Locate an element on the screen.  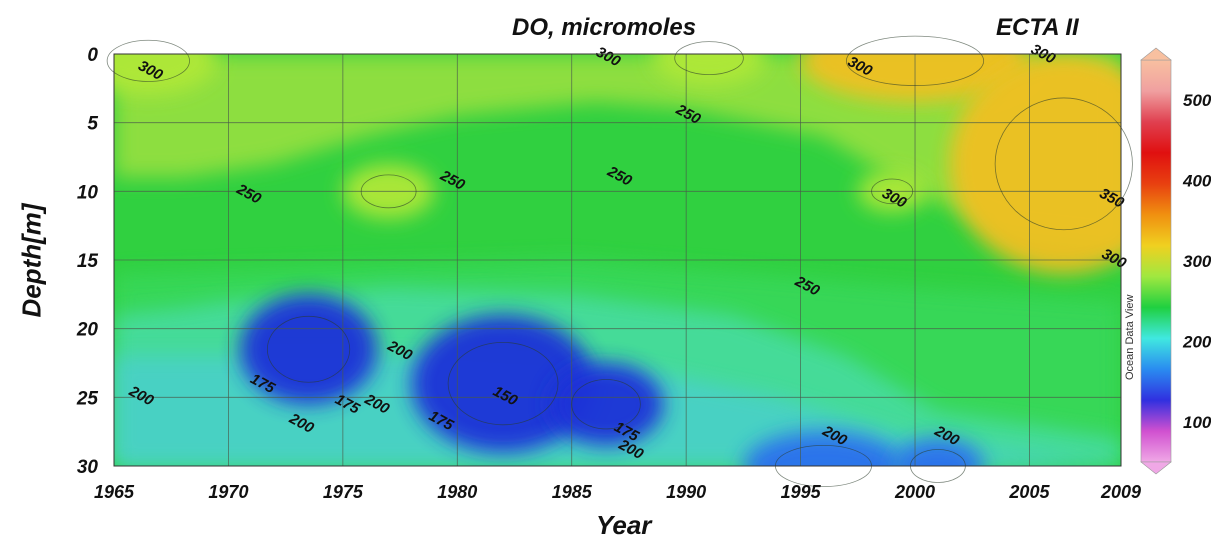
x-tick-label: 1995 is located at coordinates (801, 492).